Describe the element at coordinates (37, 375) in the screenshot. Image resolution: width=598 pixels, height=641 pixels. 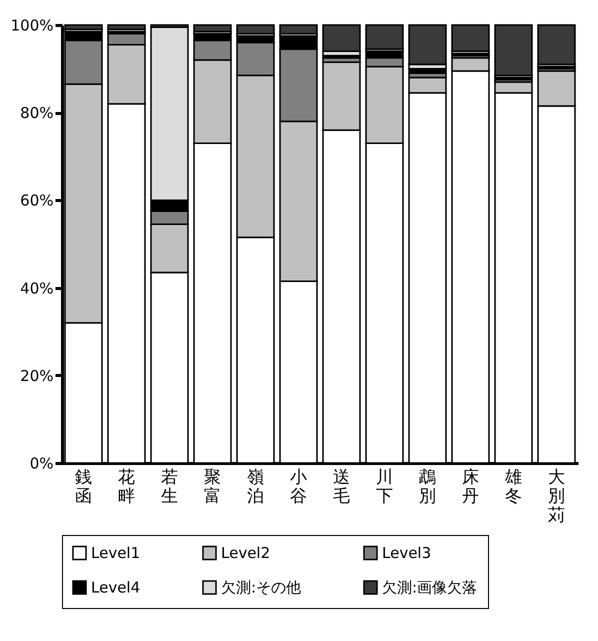
I see `y-tick-label: 20%` at that location.